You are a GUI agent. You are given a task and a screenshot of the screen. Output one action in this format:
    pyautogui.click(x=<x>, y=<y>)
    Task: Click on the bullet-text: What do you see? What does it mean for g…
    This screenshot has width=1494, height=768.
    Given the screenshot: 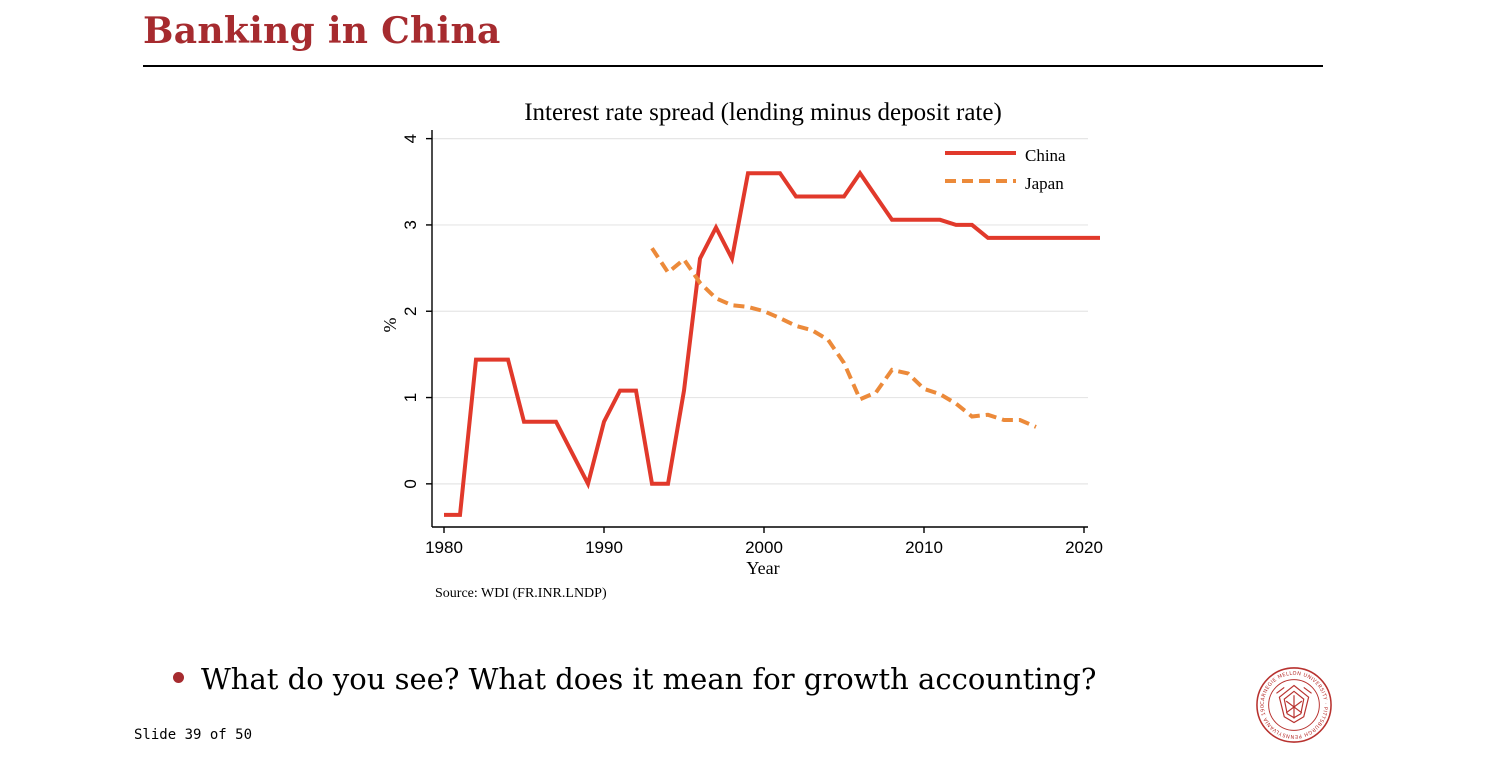 What is the action you would take?
    pyautogui.click(x=649, y=679)
    